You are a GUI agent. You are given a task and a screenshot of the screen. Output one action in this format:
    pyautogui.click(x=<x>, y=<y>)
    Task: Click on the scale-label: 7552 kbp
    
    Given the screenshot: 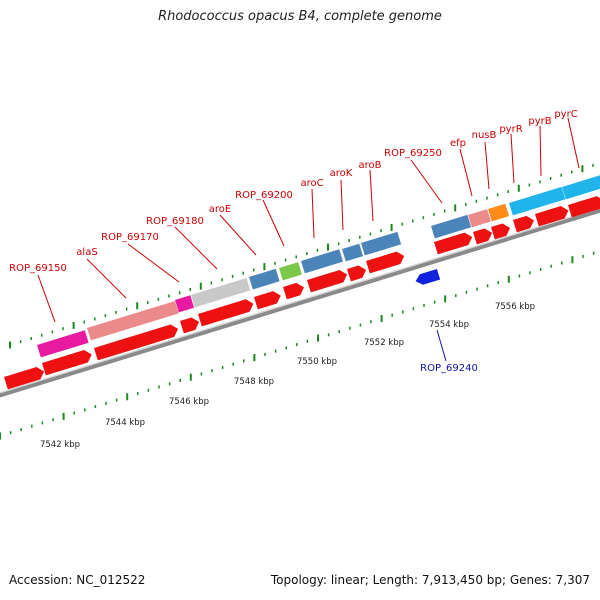 What is the action you would take?
    pyautogui.click(x=384, y=343)
    